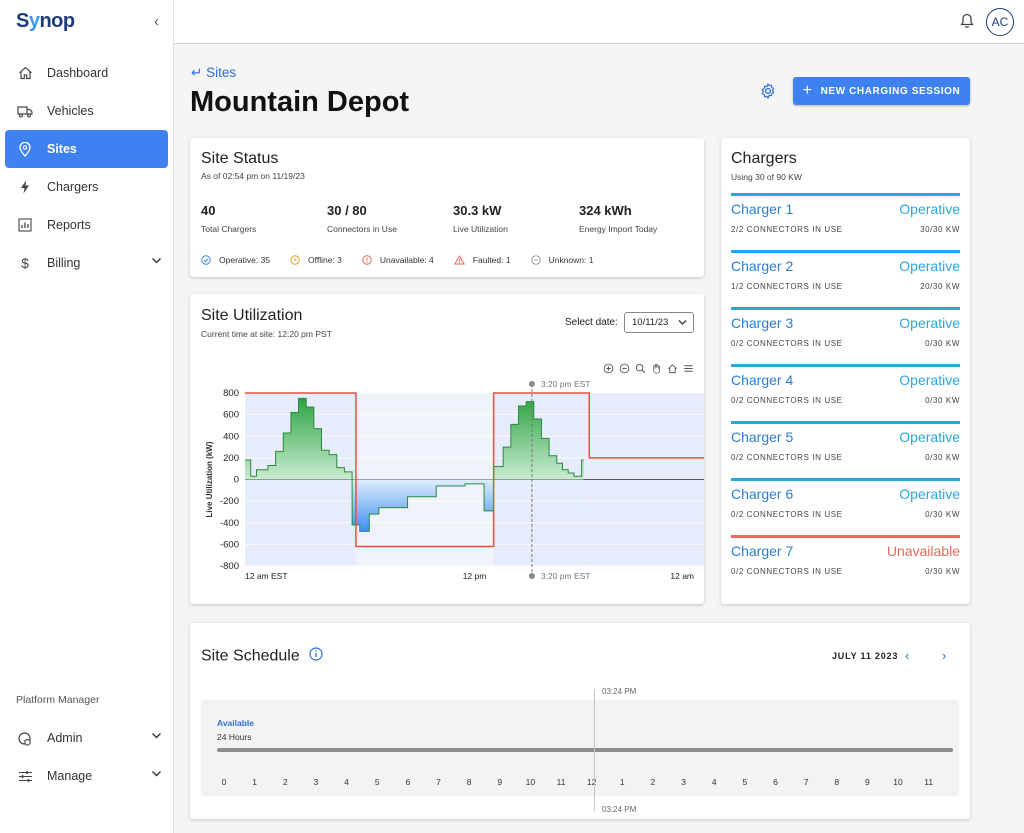  I want to click on y-tick-label: 800, so click(231, 393).